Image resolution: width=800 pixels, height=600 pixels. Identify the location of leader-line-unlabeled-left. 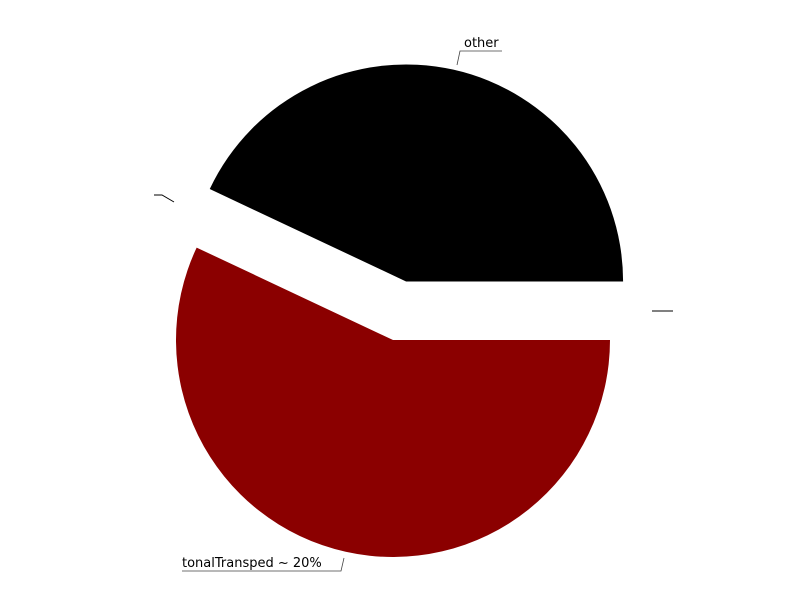
(164, 198).